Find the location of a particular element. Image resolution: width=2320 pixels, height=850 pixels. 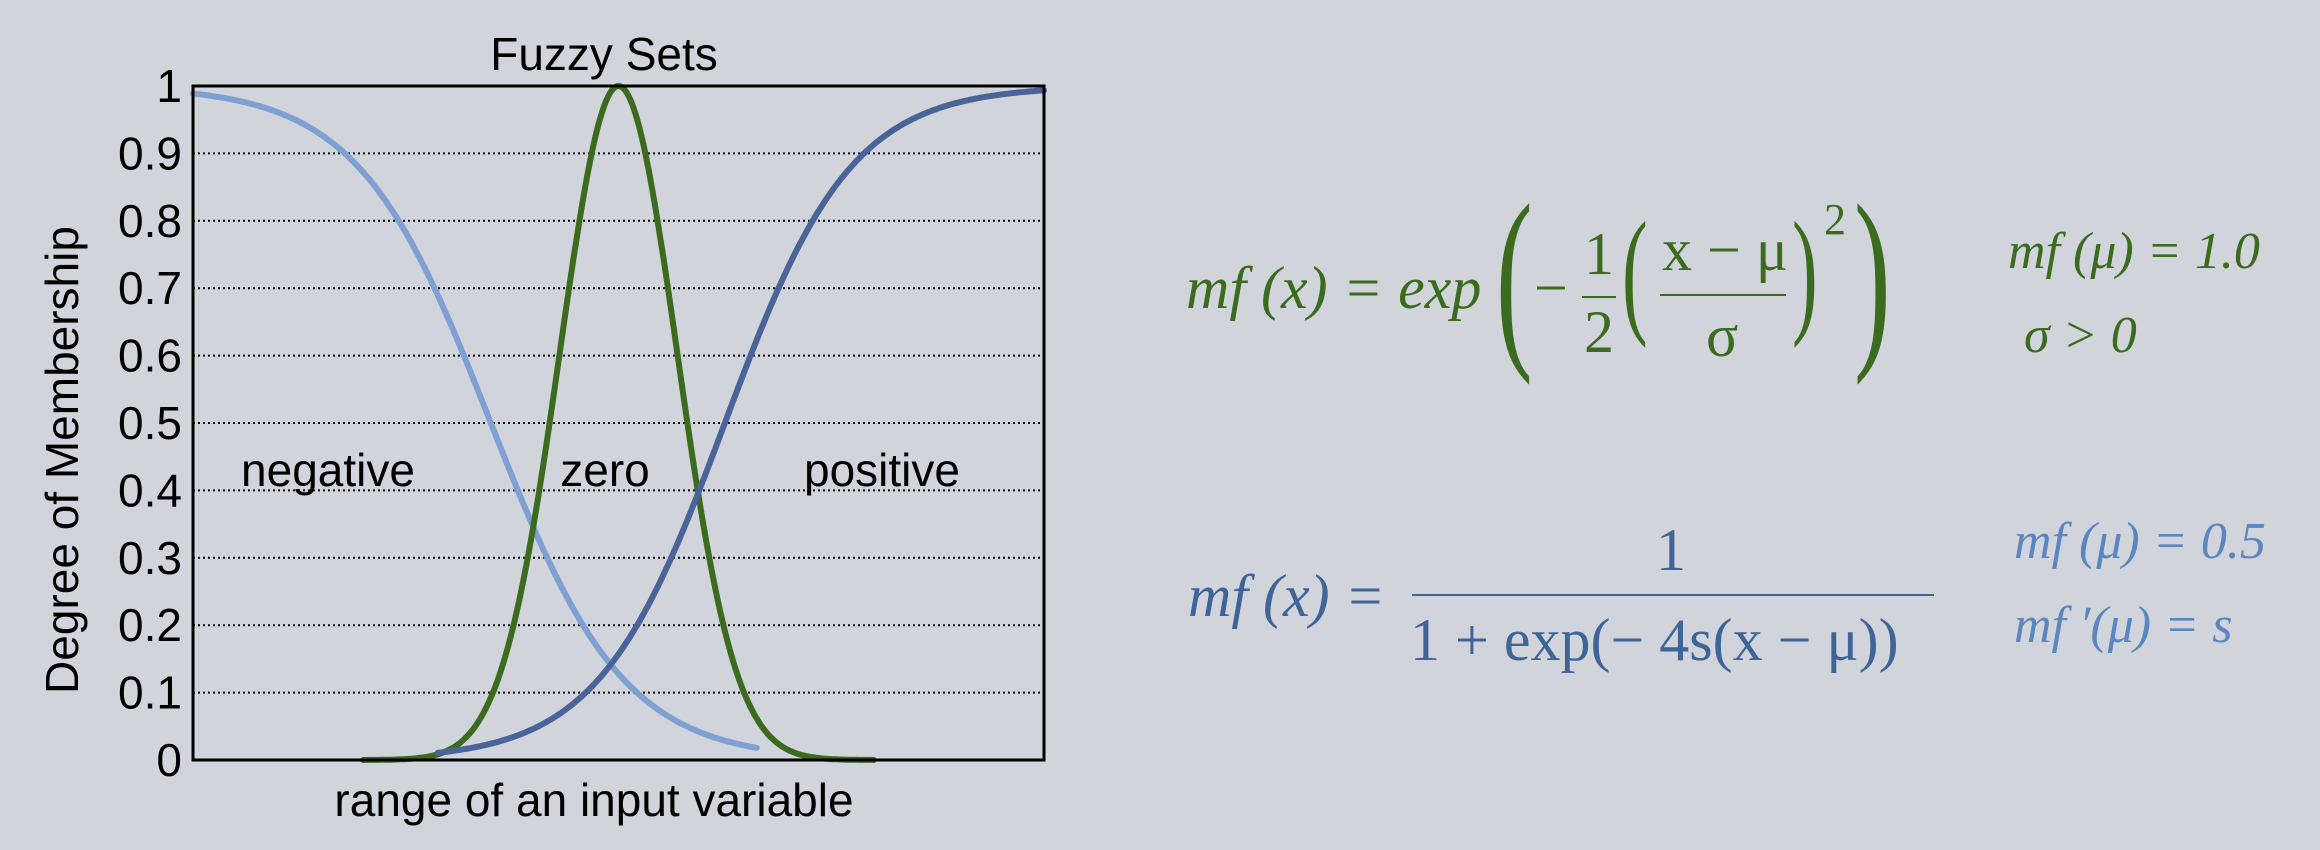

y-tick-label: 0.9 is located at coordinates (150, 153).